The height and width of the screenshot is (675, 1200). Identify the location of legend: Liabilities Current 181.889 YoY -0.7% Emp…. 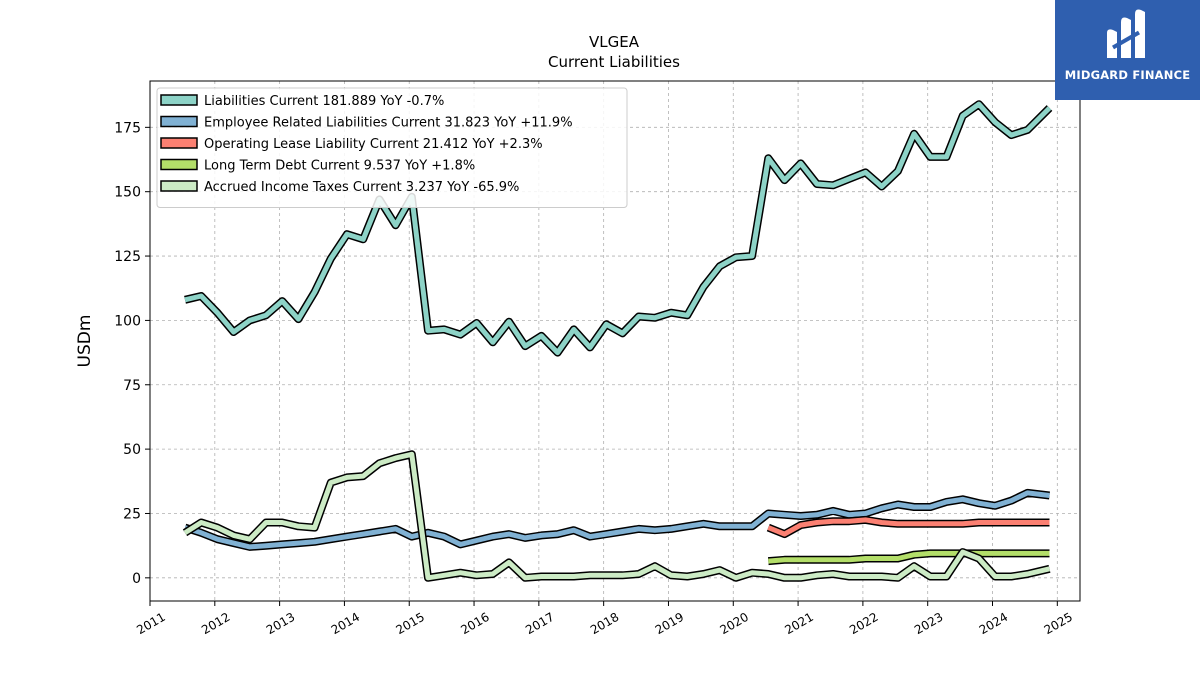
(392, 147).